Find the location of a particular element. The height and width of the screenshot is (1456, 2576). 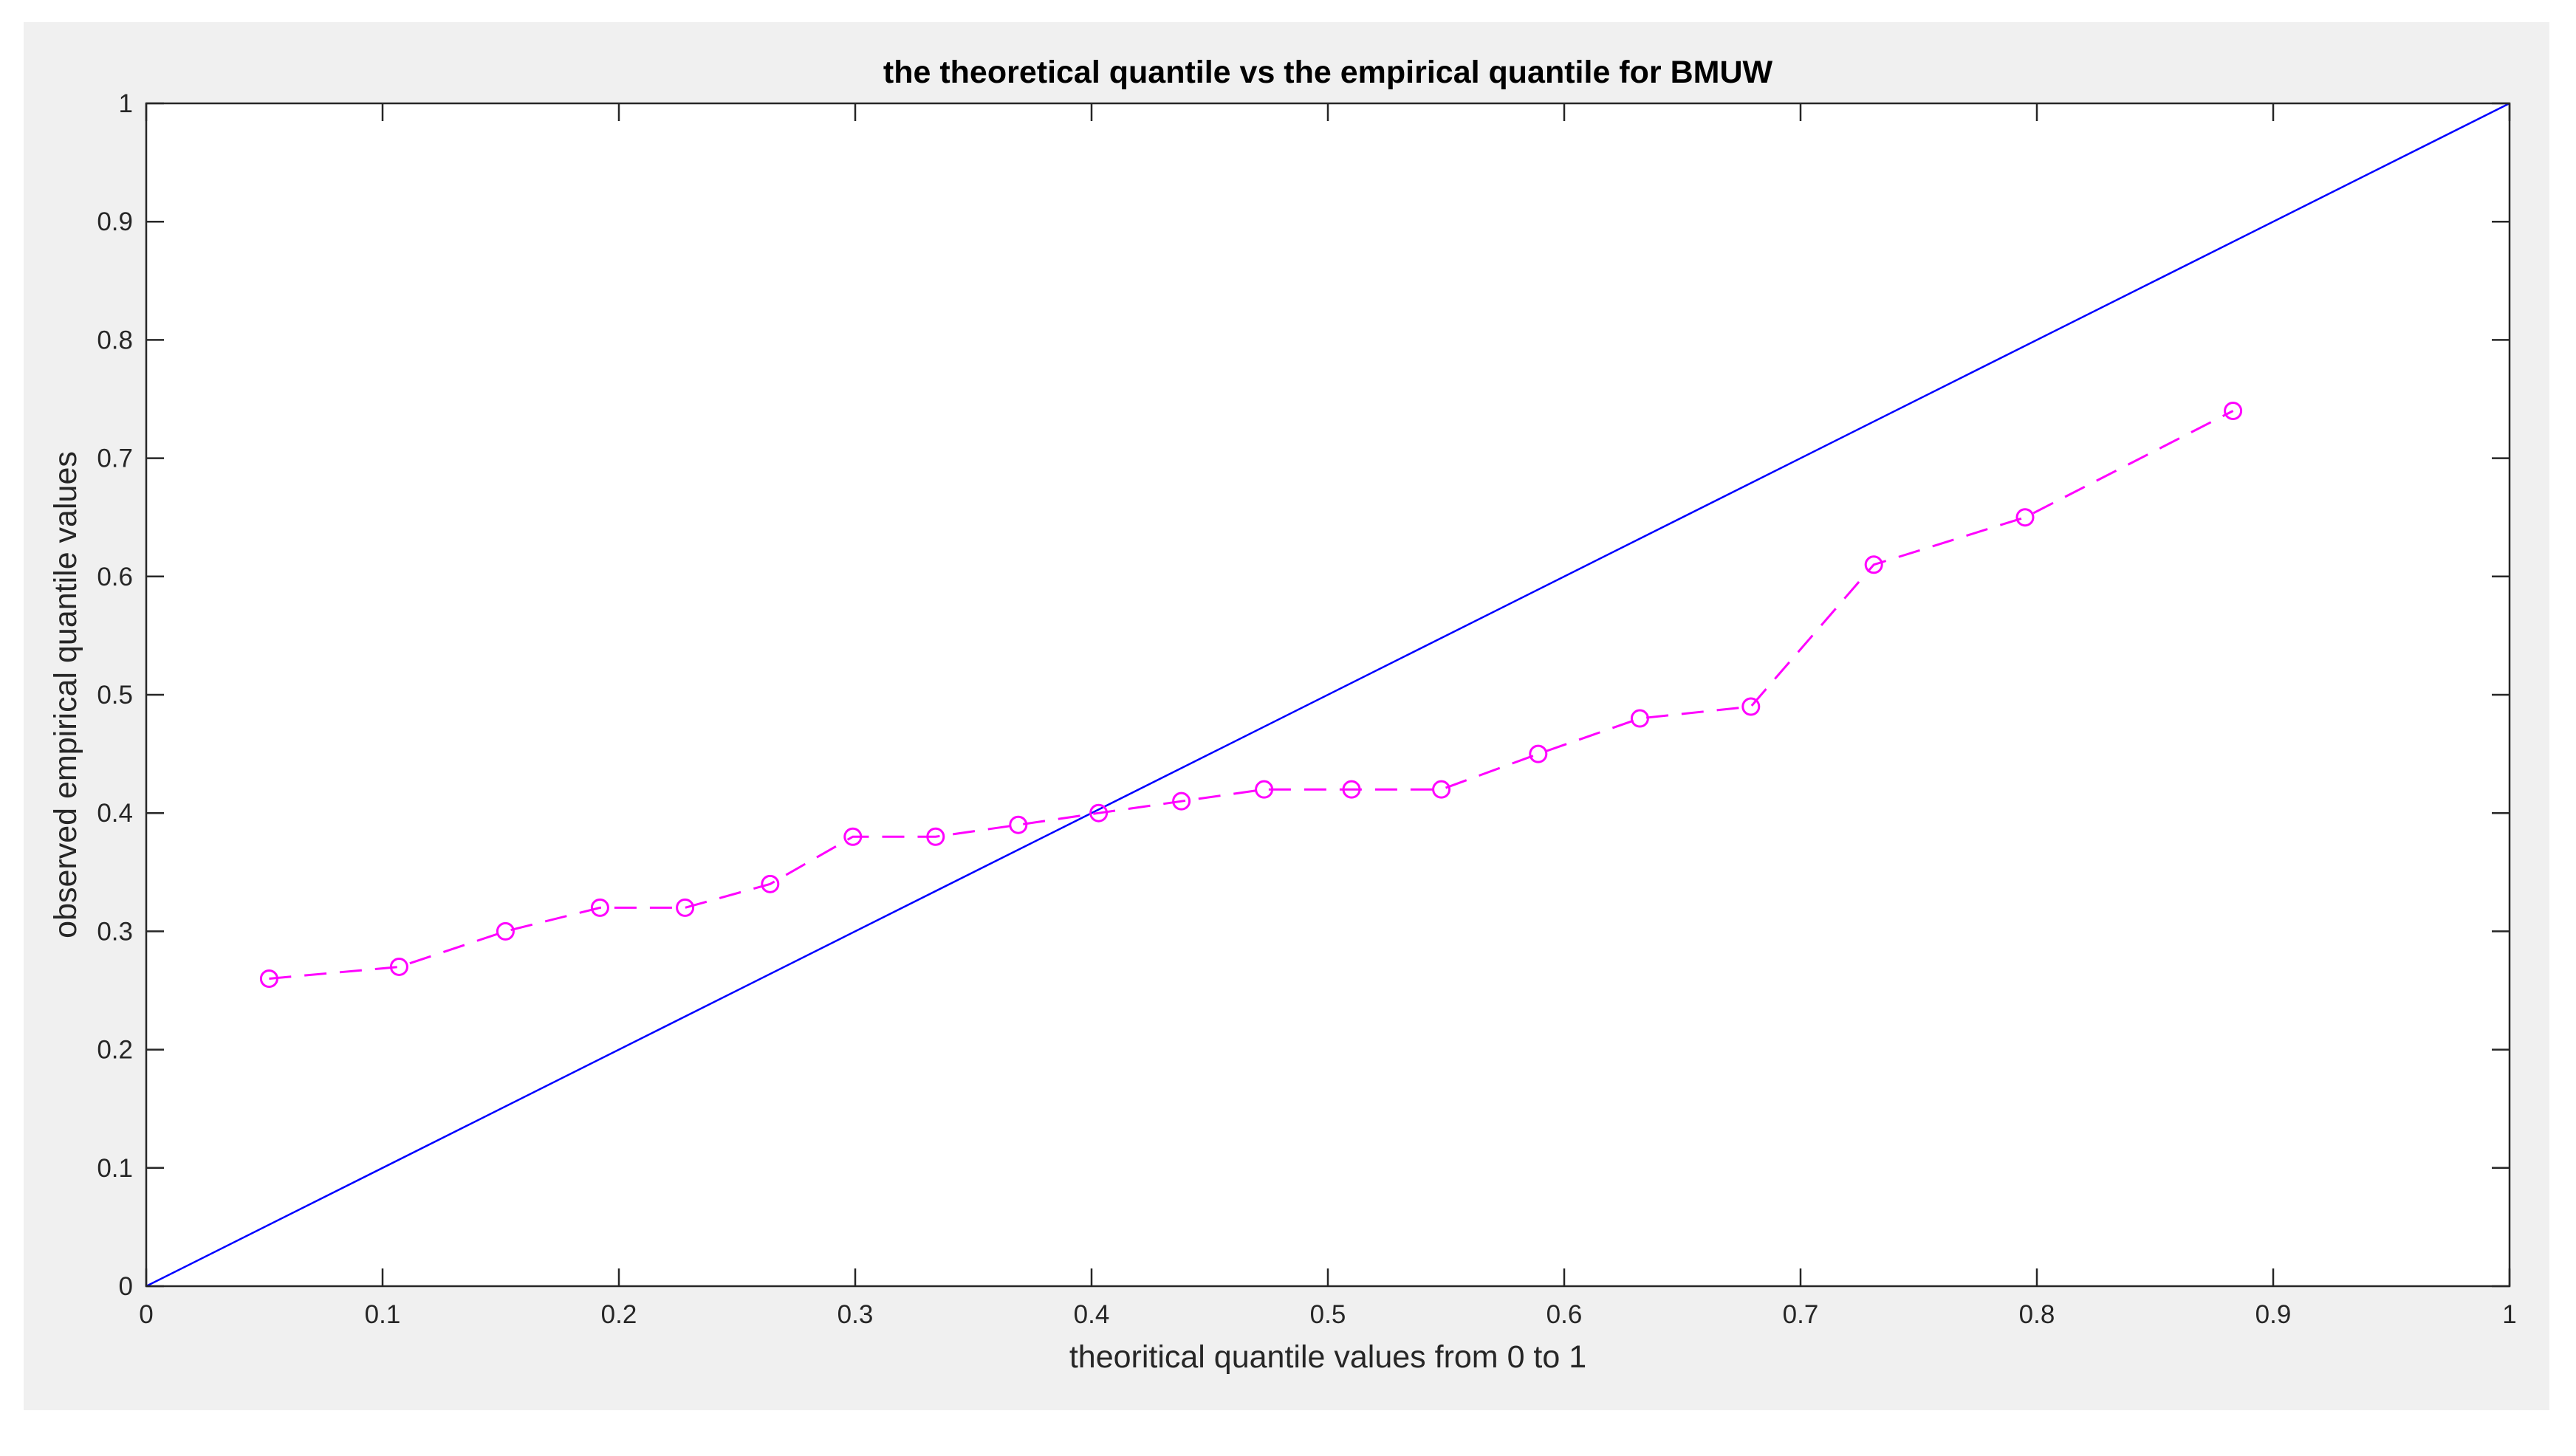

x-tick-label: 0.6 is located at coordinates (1564, 1315).